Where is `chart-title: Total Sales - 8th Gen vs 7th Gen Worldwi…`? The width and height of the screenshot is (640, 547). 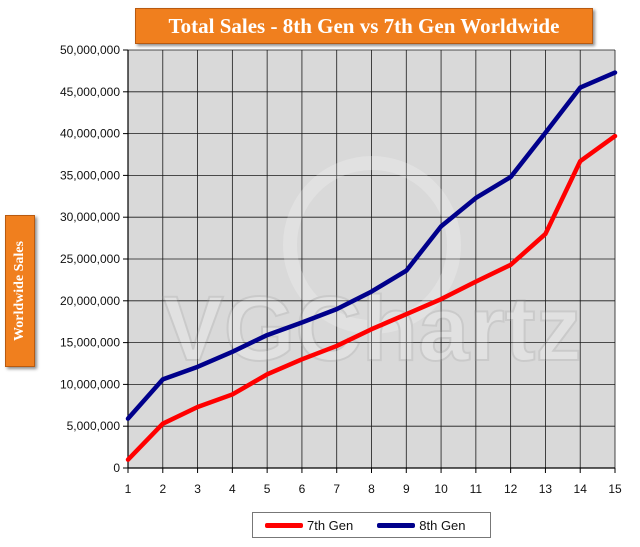 chart-title: Total Sales - 8th Gen vs 7th Gen Worldwi… is located at coordinates (364, 26).